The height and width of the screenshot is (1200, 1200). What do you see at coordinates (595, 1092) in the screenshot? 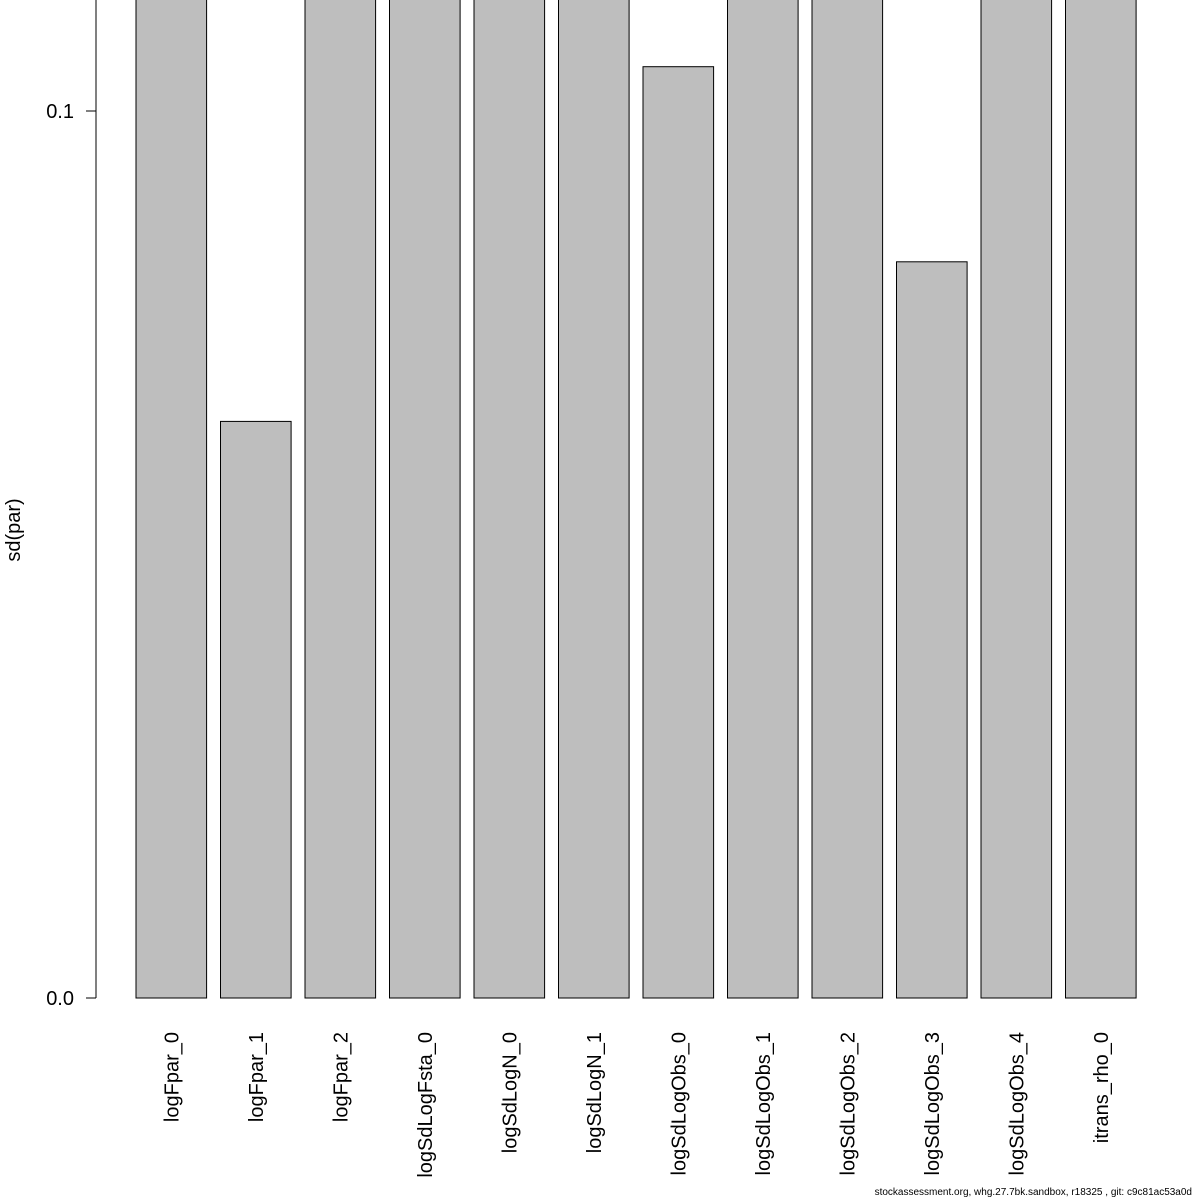
I see `x-tick-label: logSdLogN_1` at bounding box center [595, 1092].